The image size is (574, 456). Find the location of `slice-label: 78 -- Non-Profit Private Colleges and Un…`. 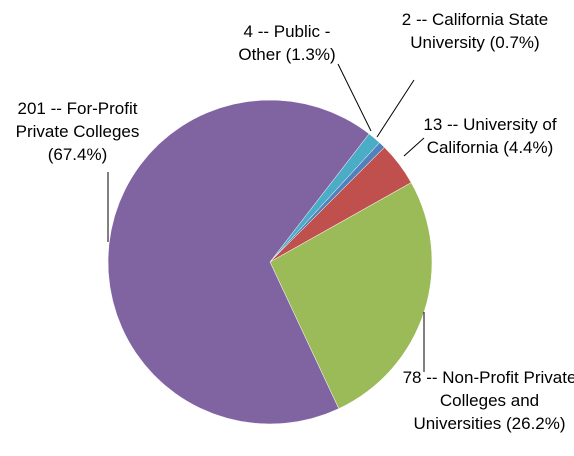

slice-label: 78 -- Non-Profit Private Colleges and Un… is located at coordinates (488, 400).